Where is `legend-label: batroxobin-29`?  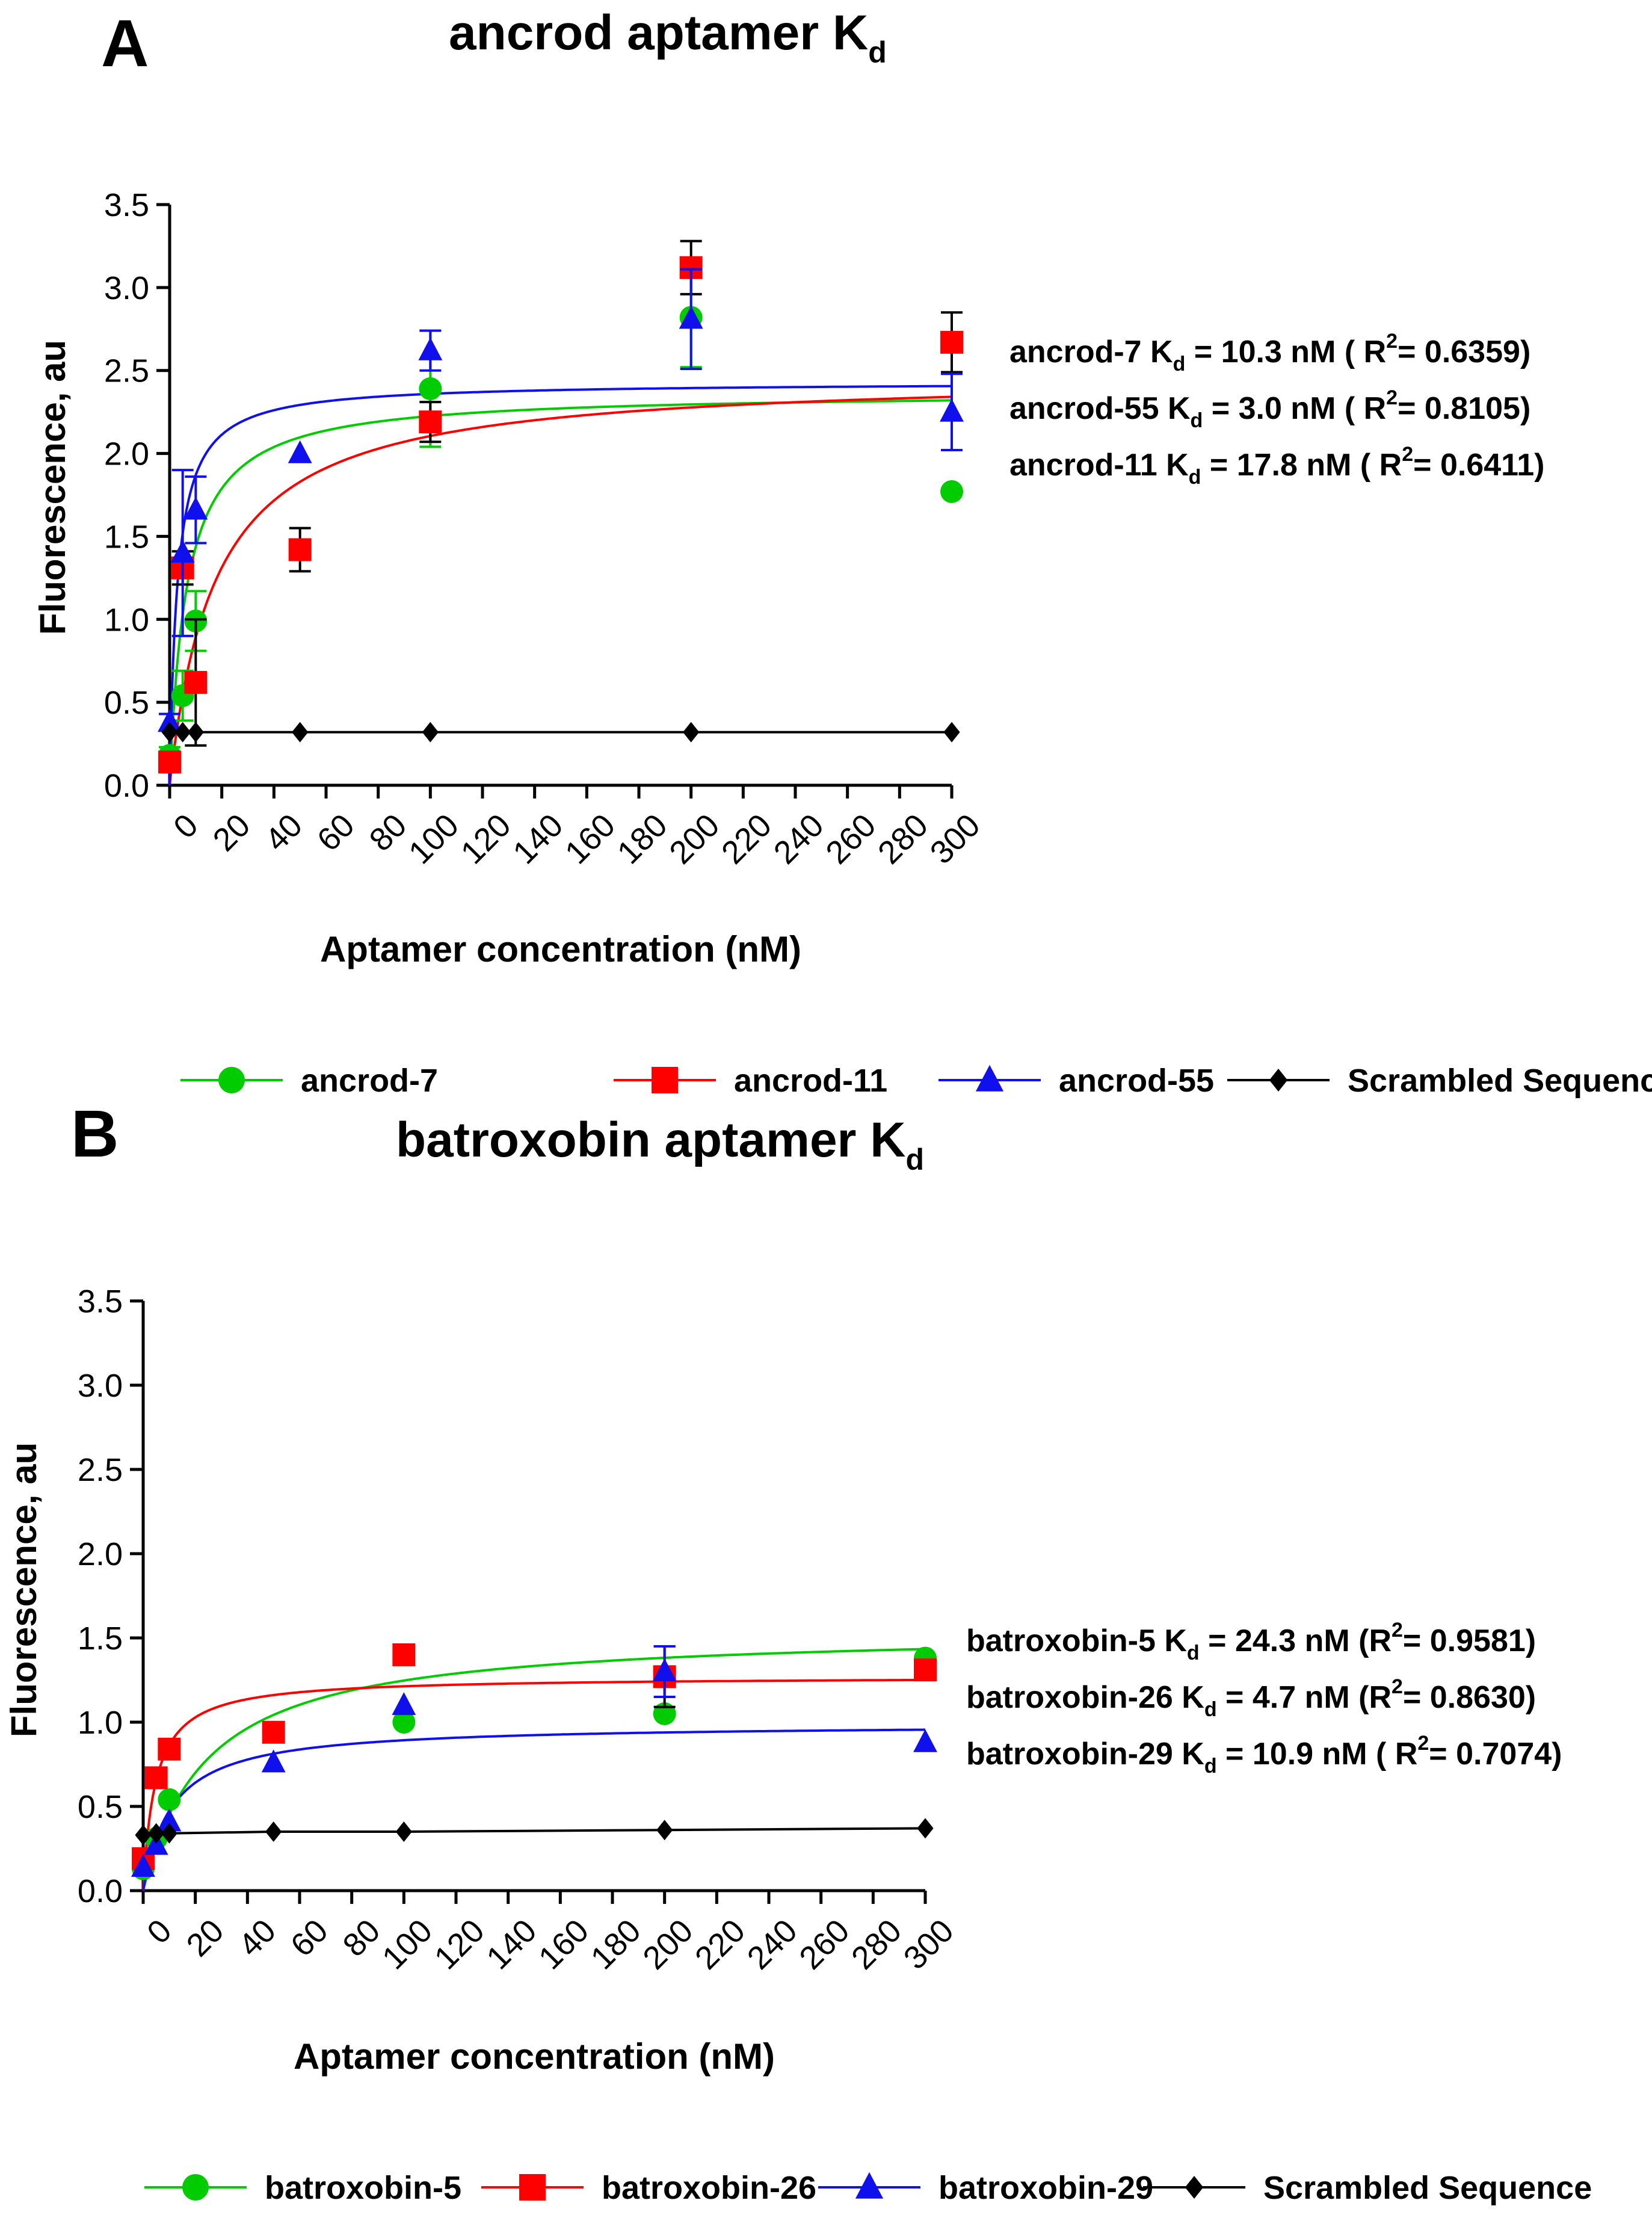 legend-label: batroxobin-29 is located at coordinates (1045, 2188).